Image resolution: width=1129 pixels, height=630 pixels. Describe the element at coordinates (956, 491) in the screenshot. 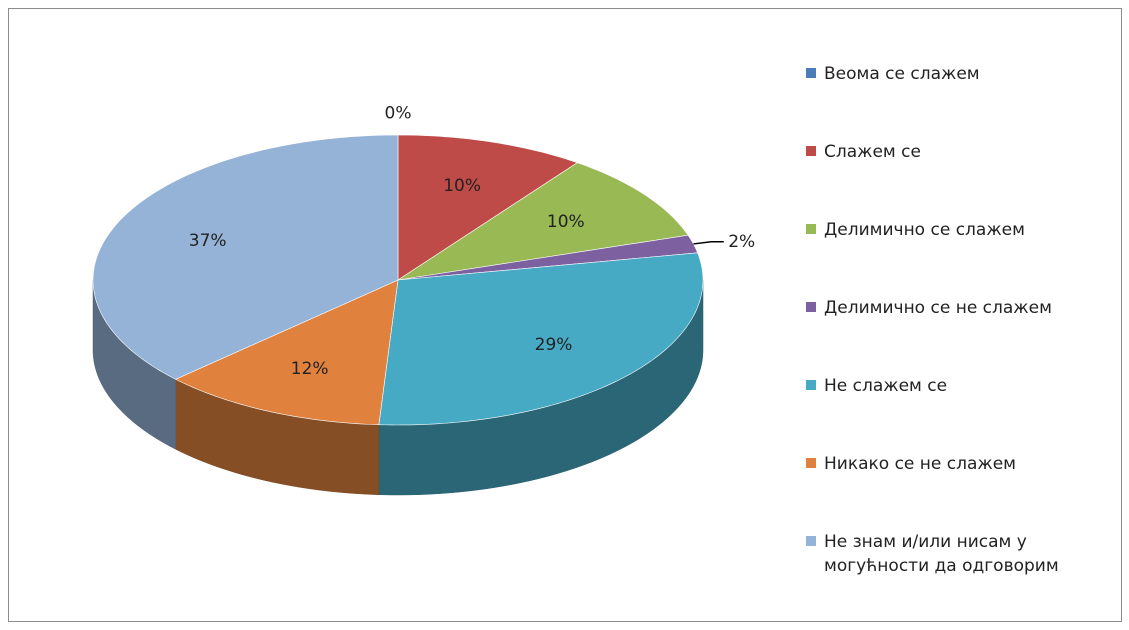

I see `legend-item: Никако се не слажем` at that location.